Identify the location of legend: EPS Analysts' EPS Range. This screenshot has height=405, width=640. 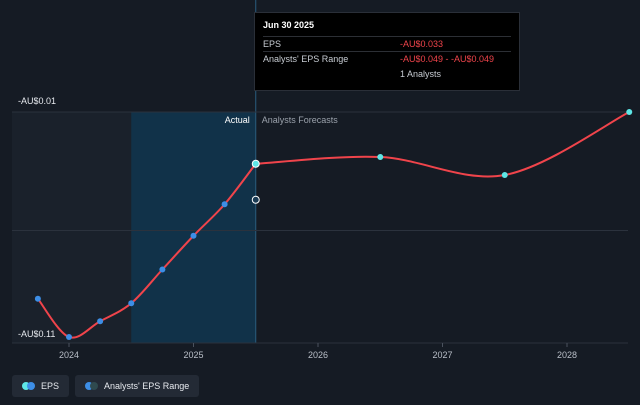
(106, 386).